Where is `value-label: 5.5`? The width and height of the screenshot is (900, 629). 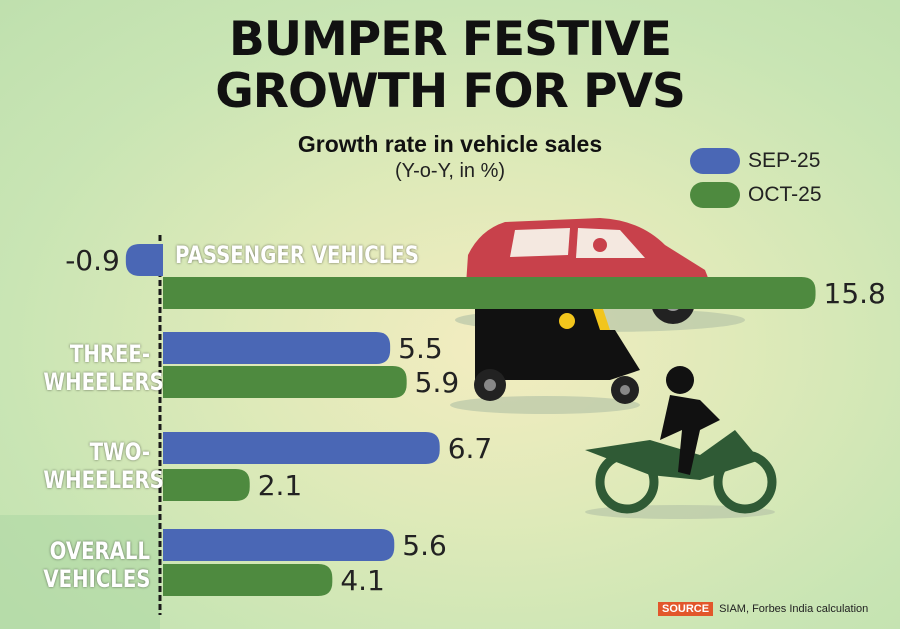 value-label: 5.5 is located at coordinates (420, 348).